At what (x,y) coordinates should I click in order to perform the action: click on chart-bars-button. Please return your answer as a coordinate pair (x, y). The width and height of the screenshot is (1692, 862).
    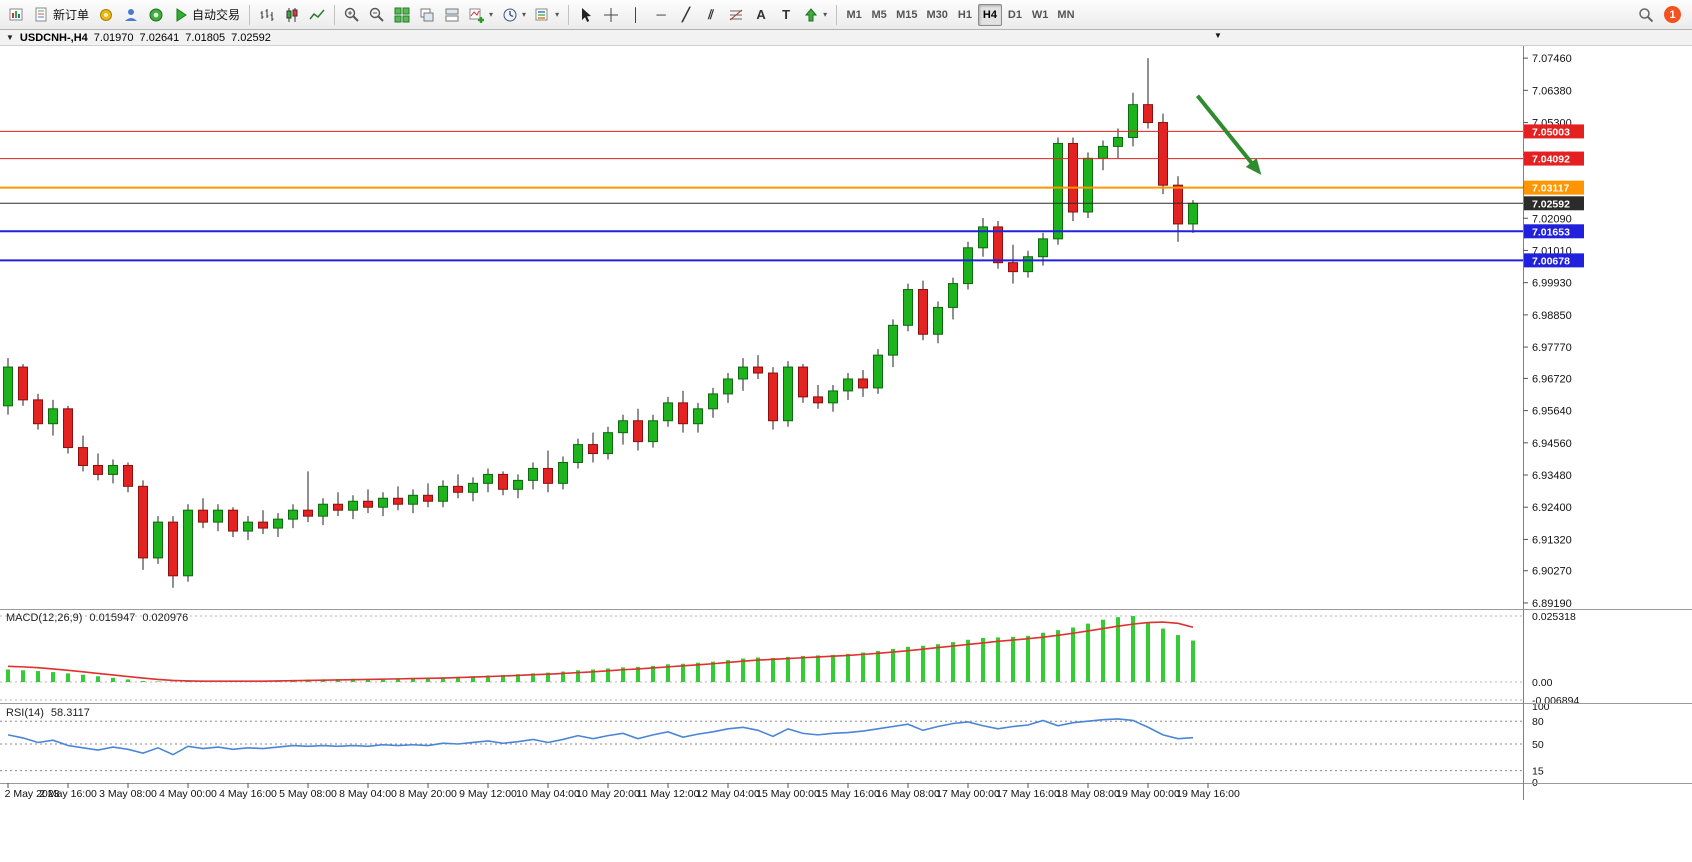
    Looking at the image, I should click on (267, 15).